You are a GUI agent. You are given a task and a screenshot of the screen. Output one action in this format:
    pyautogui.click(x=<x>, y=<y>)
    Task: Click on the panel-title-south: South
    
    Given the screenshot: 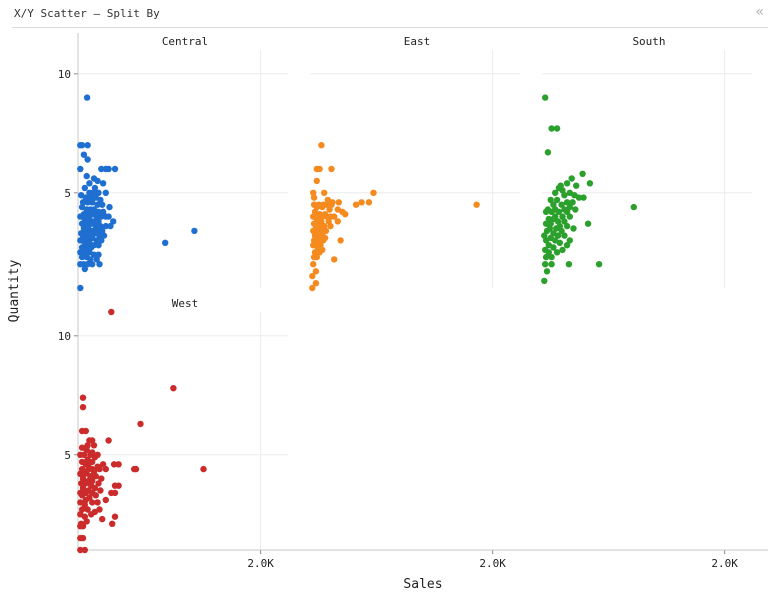 What is the action you would take?
    pyautogui.click(x=648, y=41)
    